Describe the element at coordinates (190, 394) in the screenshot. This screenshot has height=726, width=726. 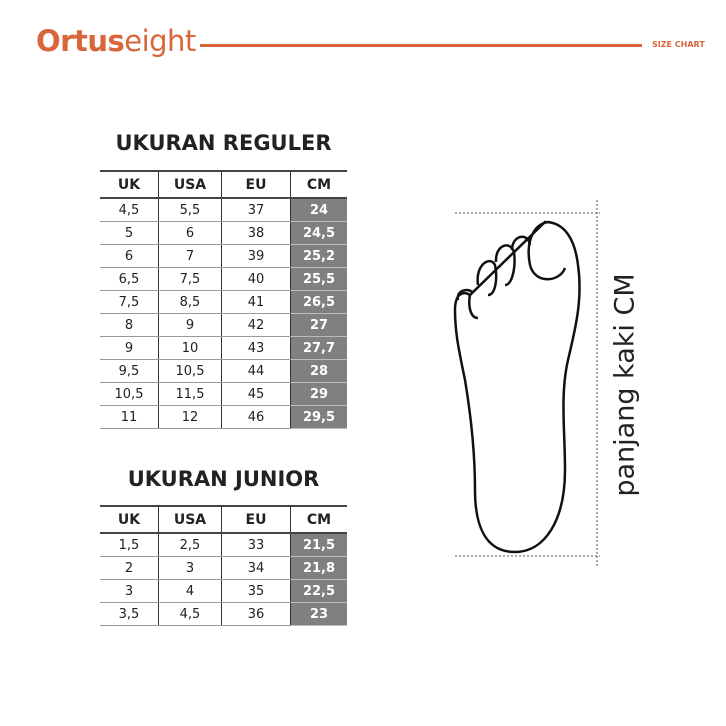
I see `table-cell: 11,5` at that location.